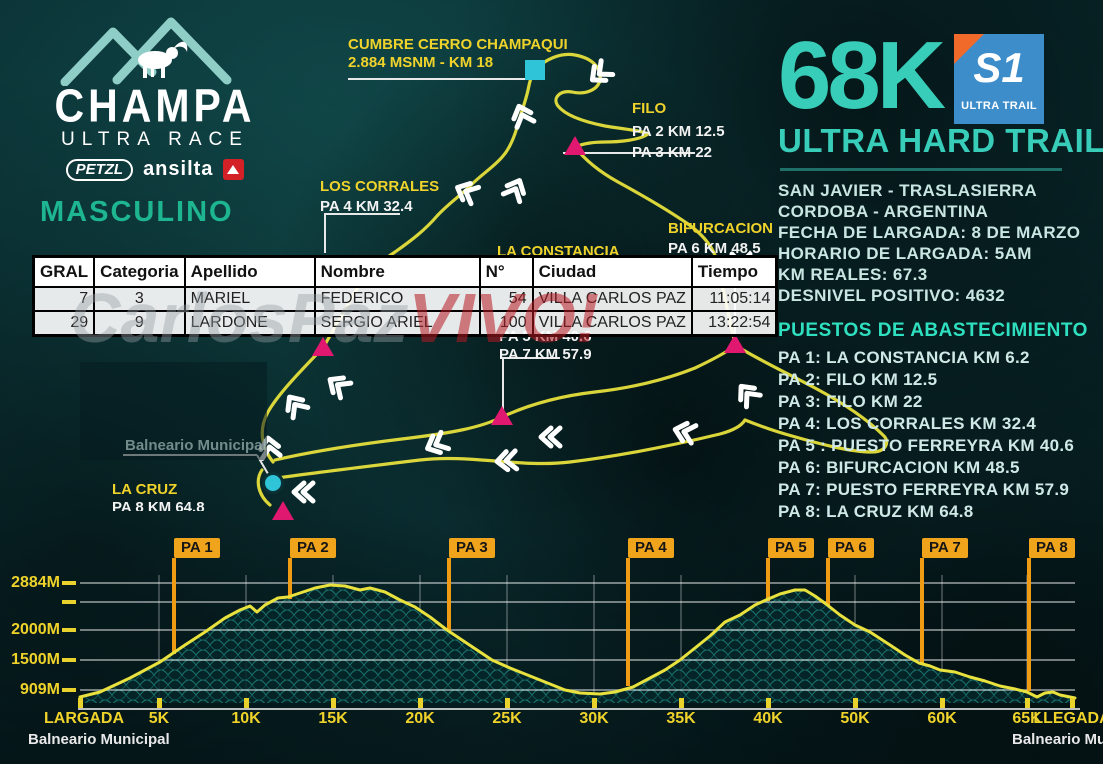  I want to click on x-axis-ticks, so click(576, 703).